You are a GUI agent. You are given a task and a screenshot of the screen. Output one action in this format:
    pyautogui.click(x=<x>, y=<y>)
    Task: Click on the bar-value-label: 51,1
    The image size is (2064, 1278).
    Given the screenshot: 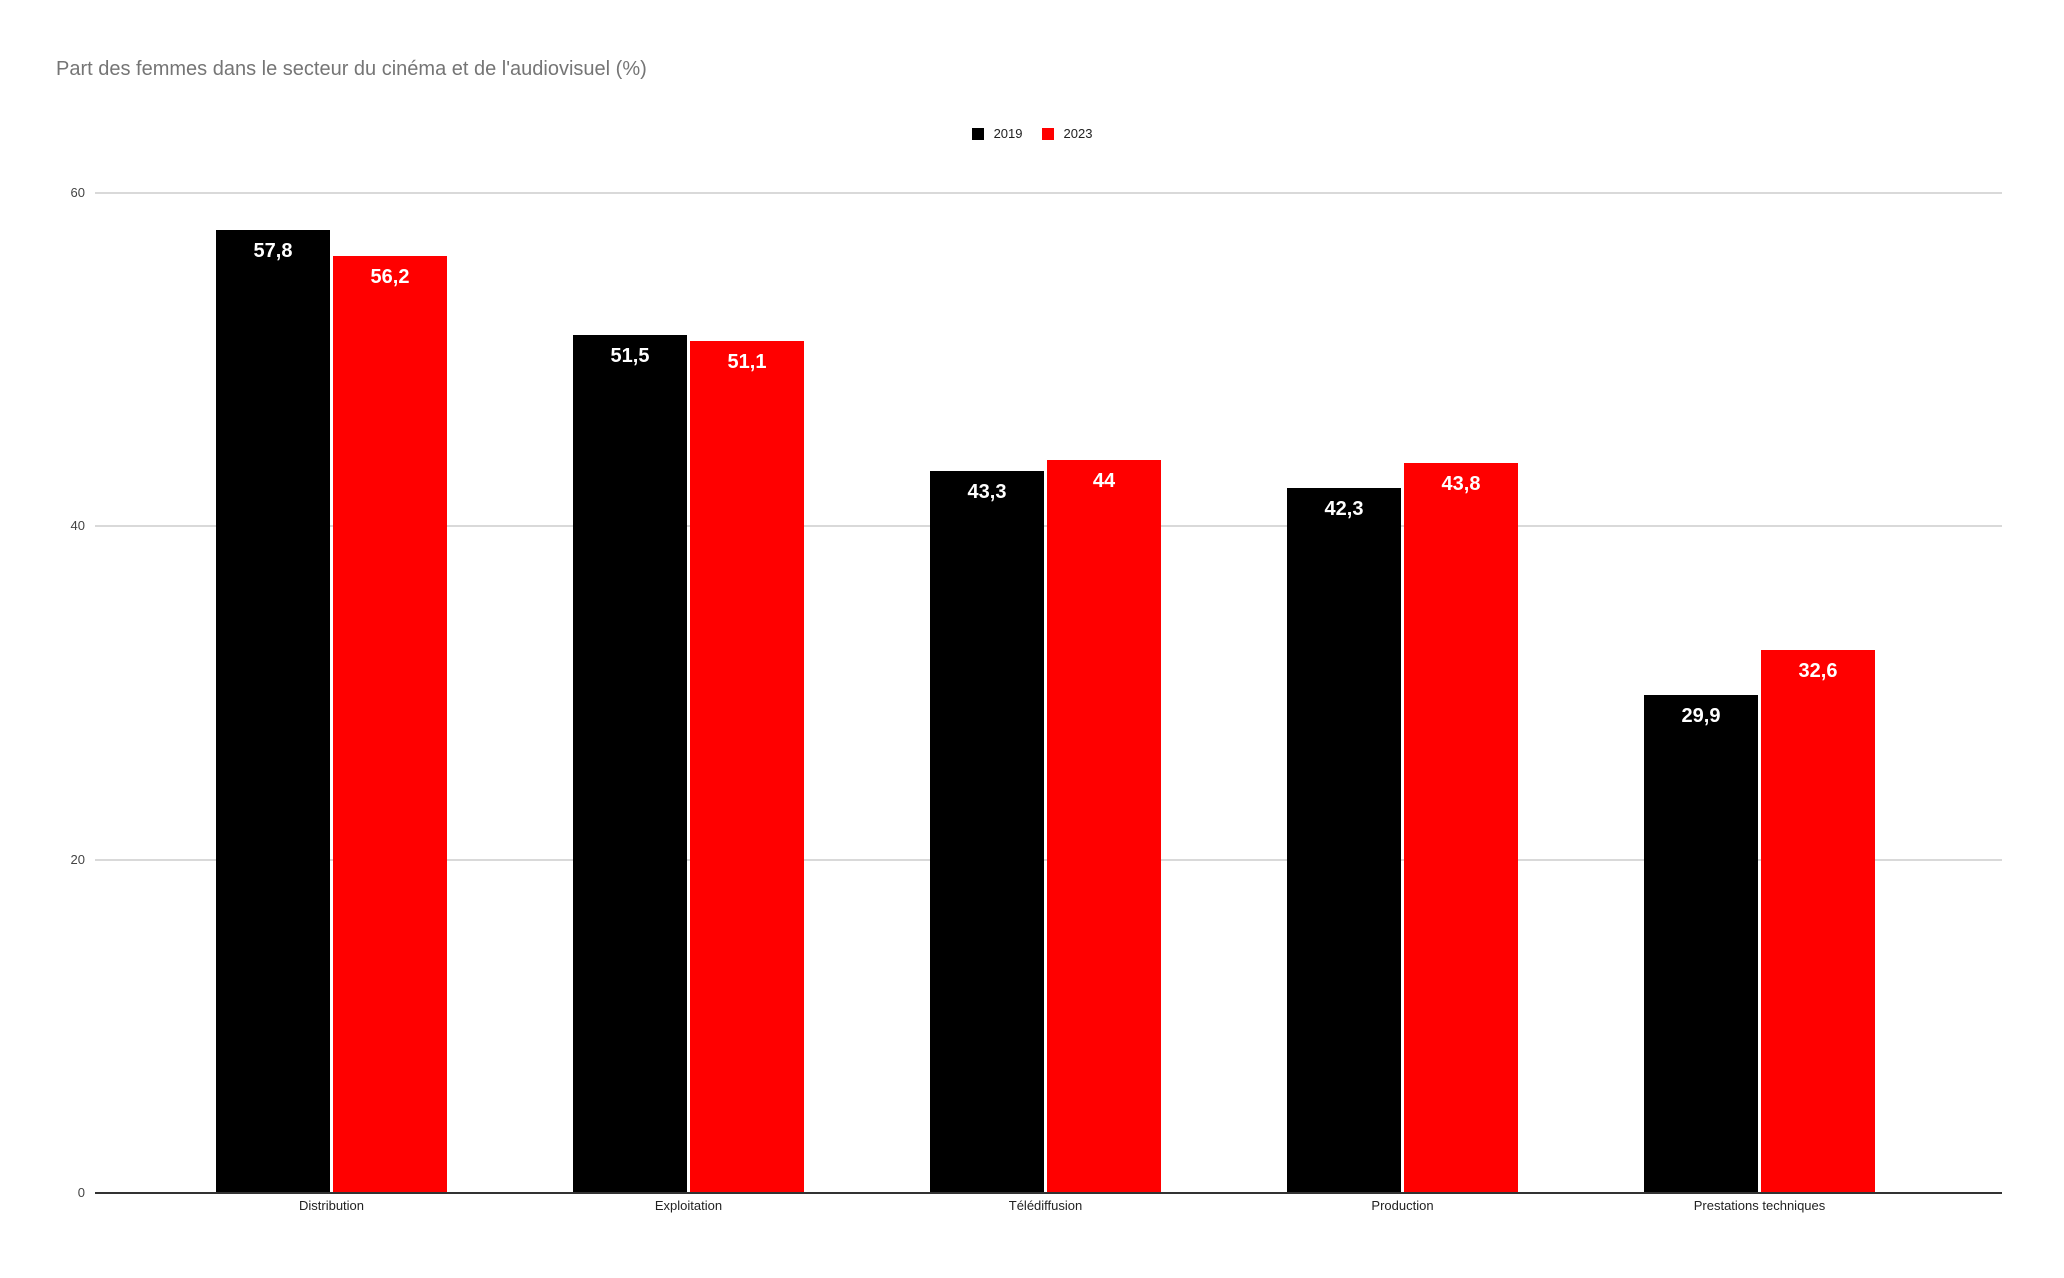 What is the action you would take?
    pyautogui.click(x=747, y=362)
    